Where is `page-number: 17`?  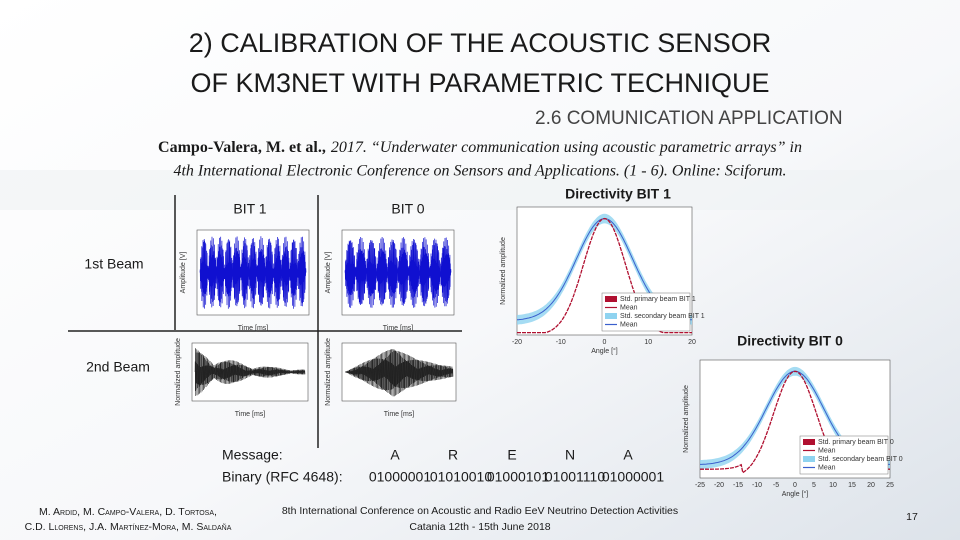
page-number: 17 is located at coordinates (912, 517).